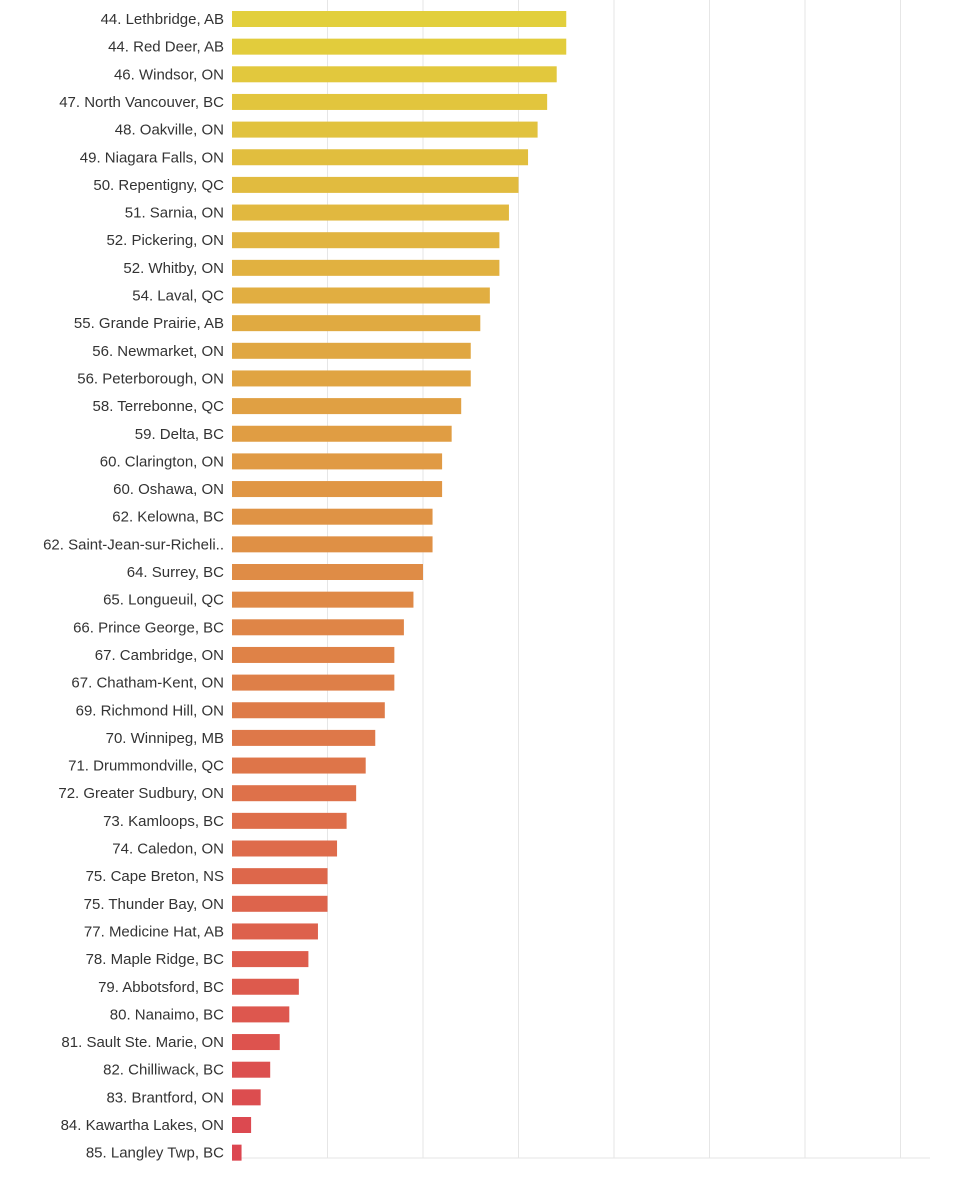 This screenshot has height=1177, width=980. Describe the element at coordinates (147, 683) in the screenshot. I see `category-label: 67. Chatham-Kent, ON` at that location.